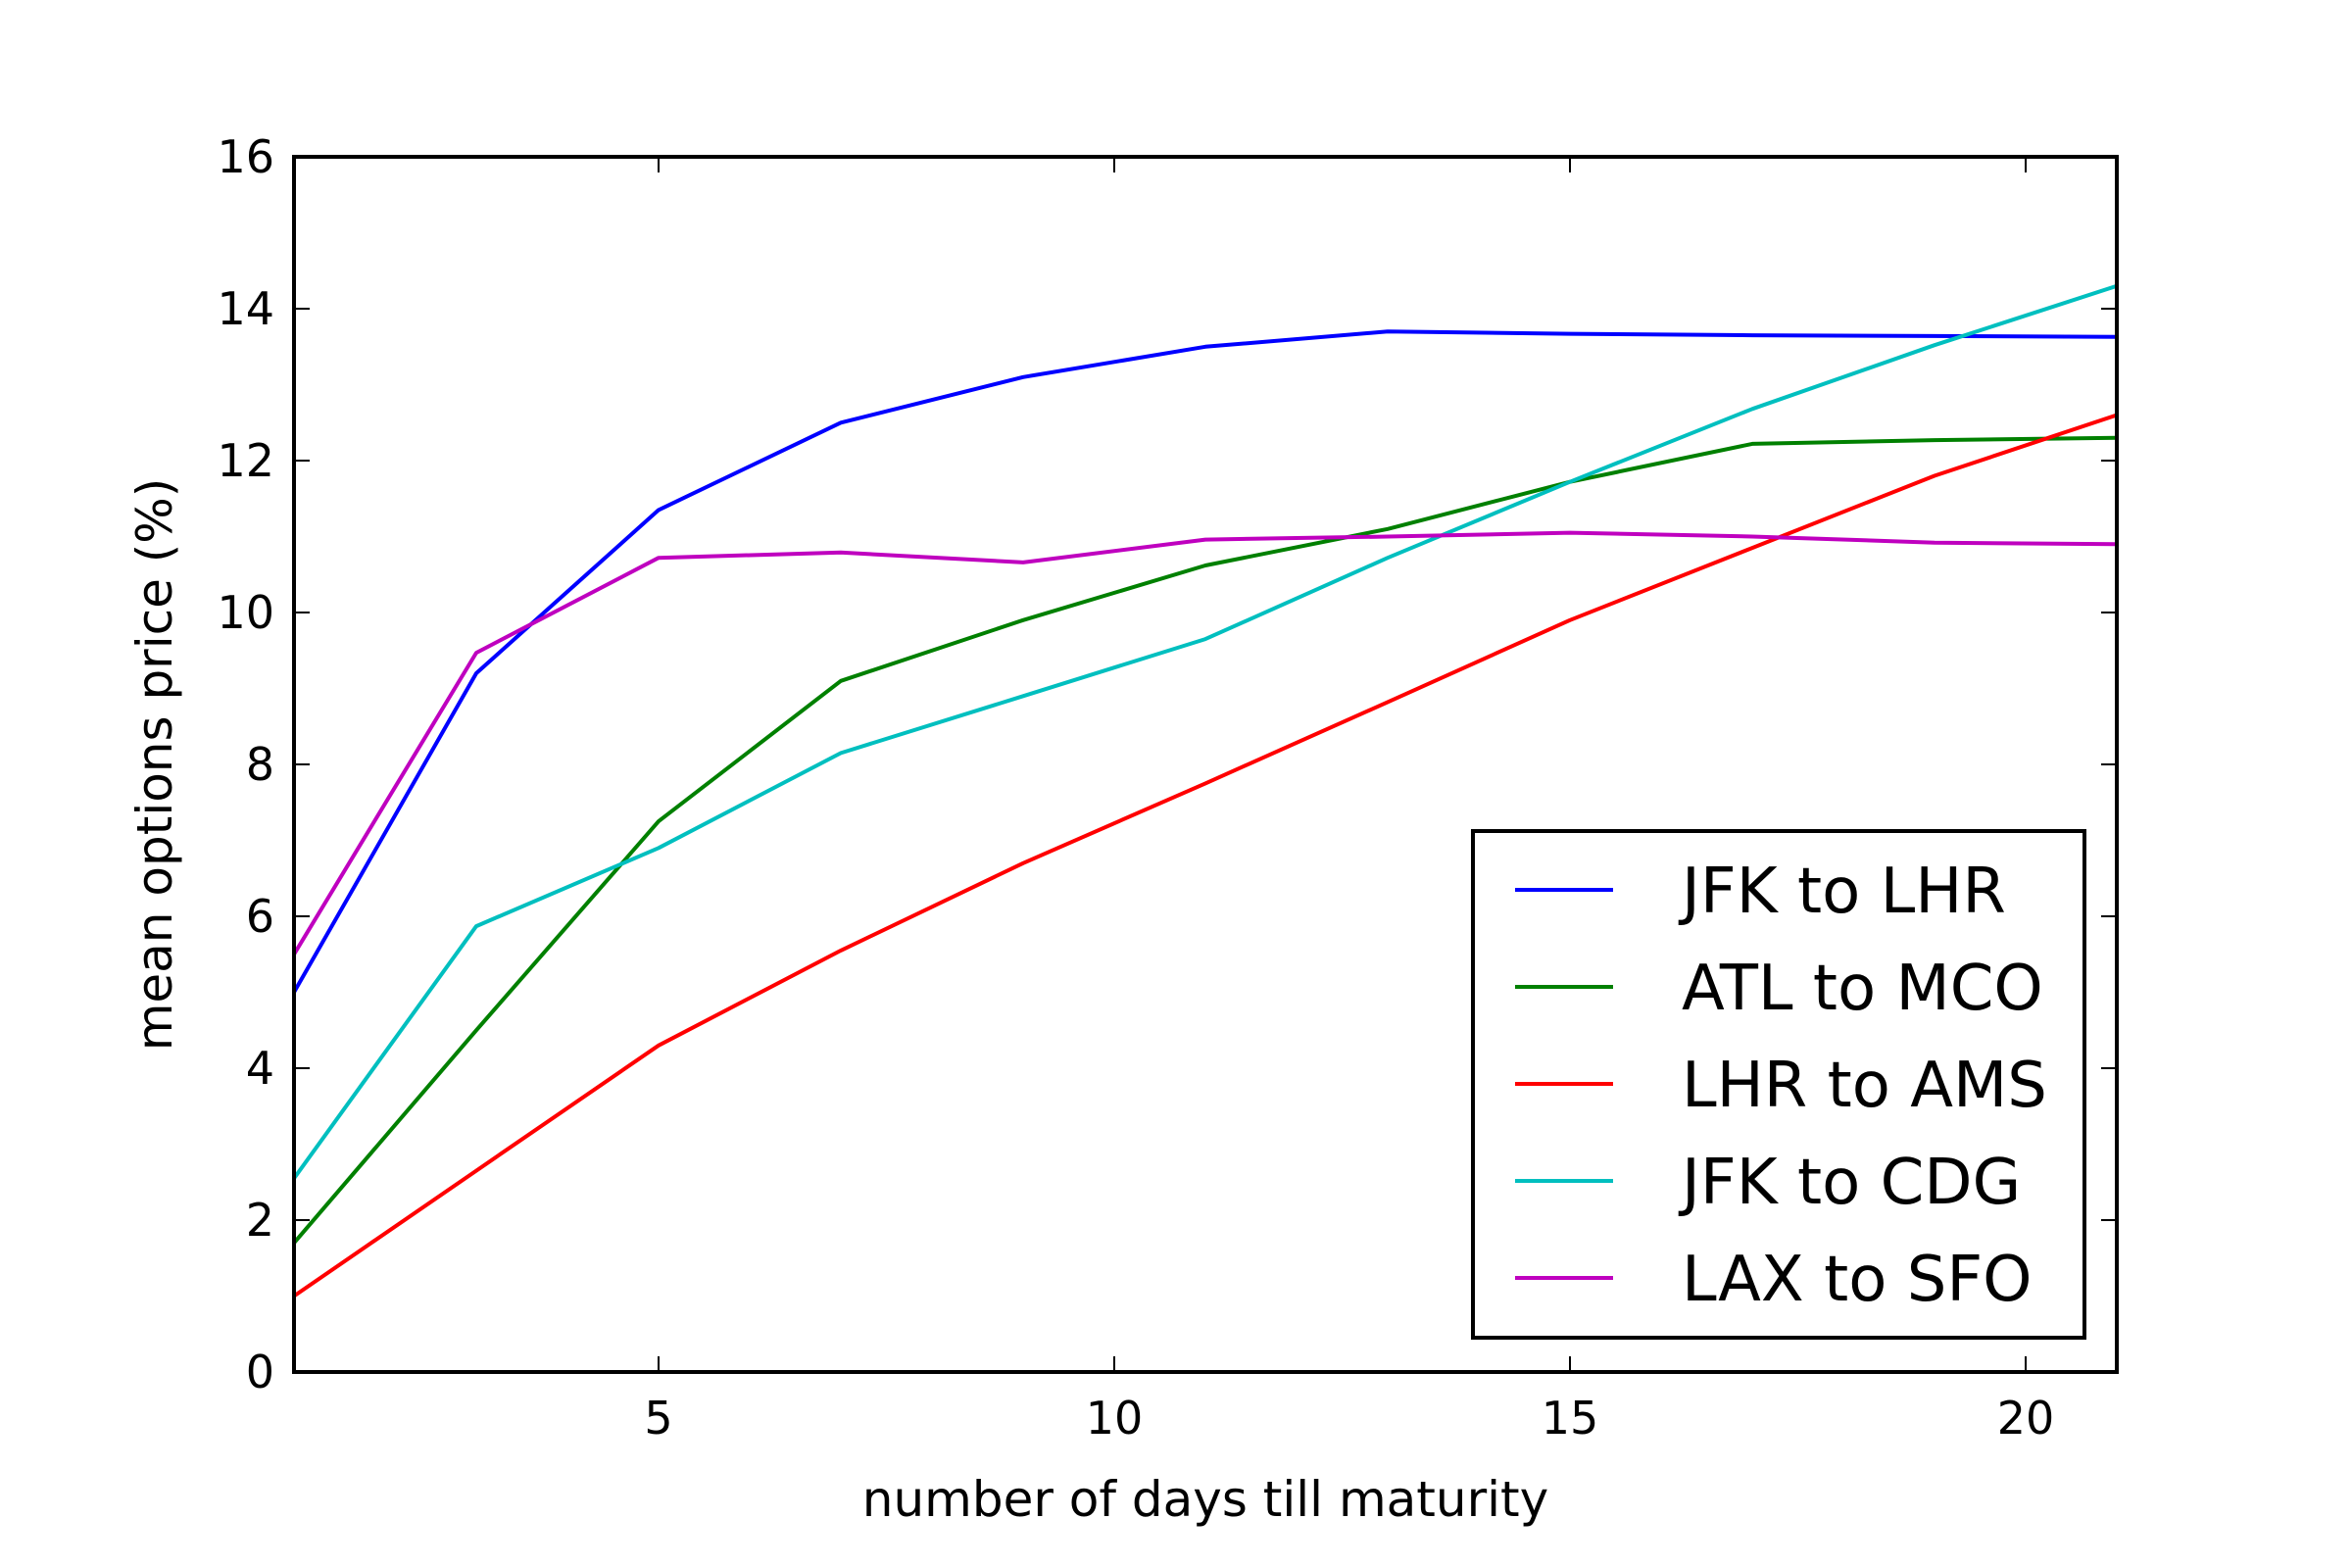 This screenshot has width=2352, height=1568. I want to click on x-tick-label: 15, so click(1570, 1418).